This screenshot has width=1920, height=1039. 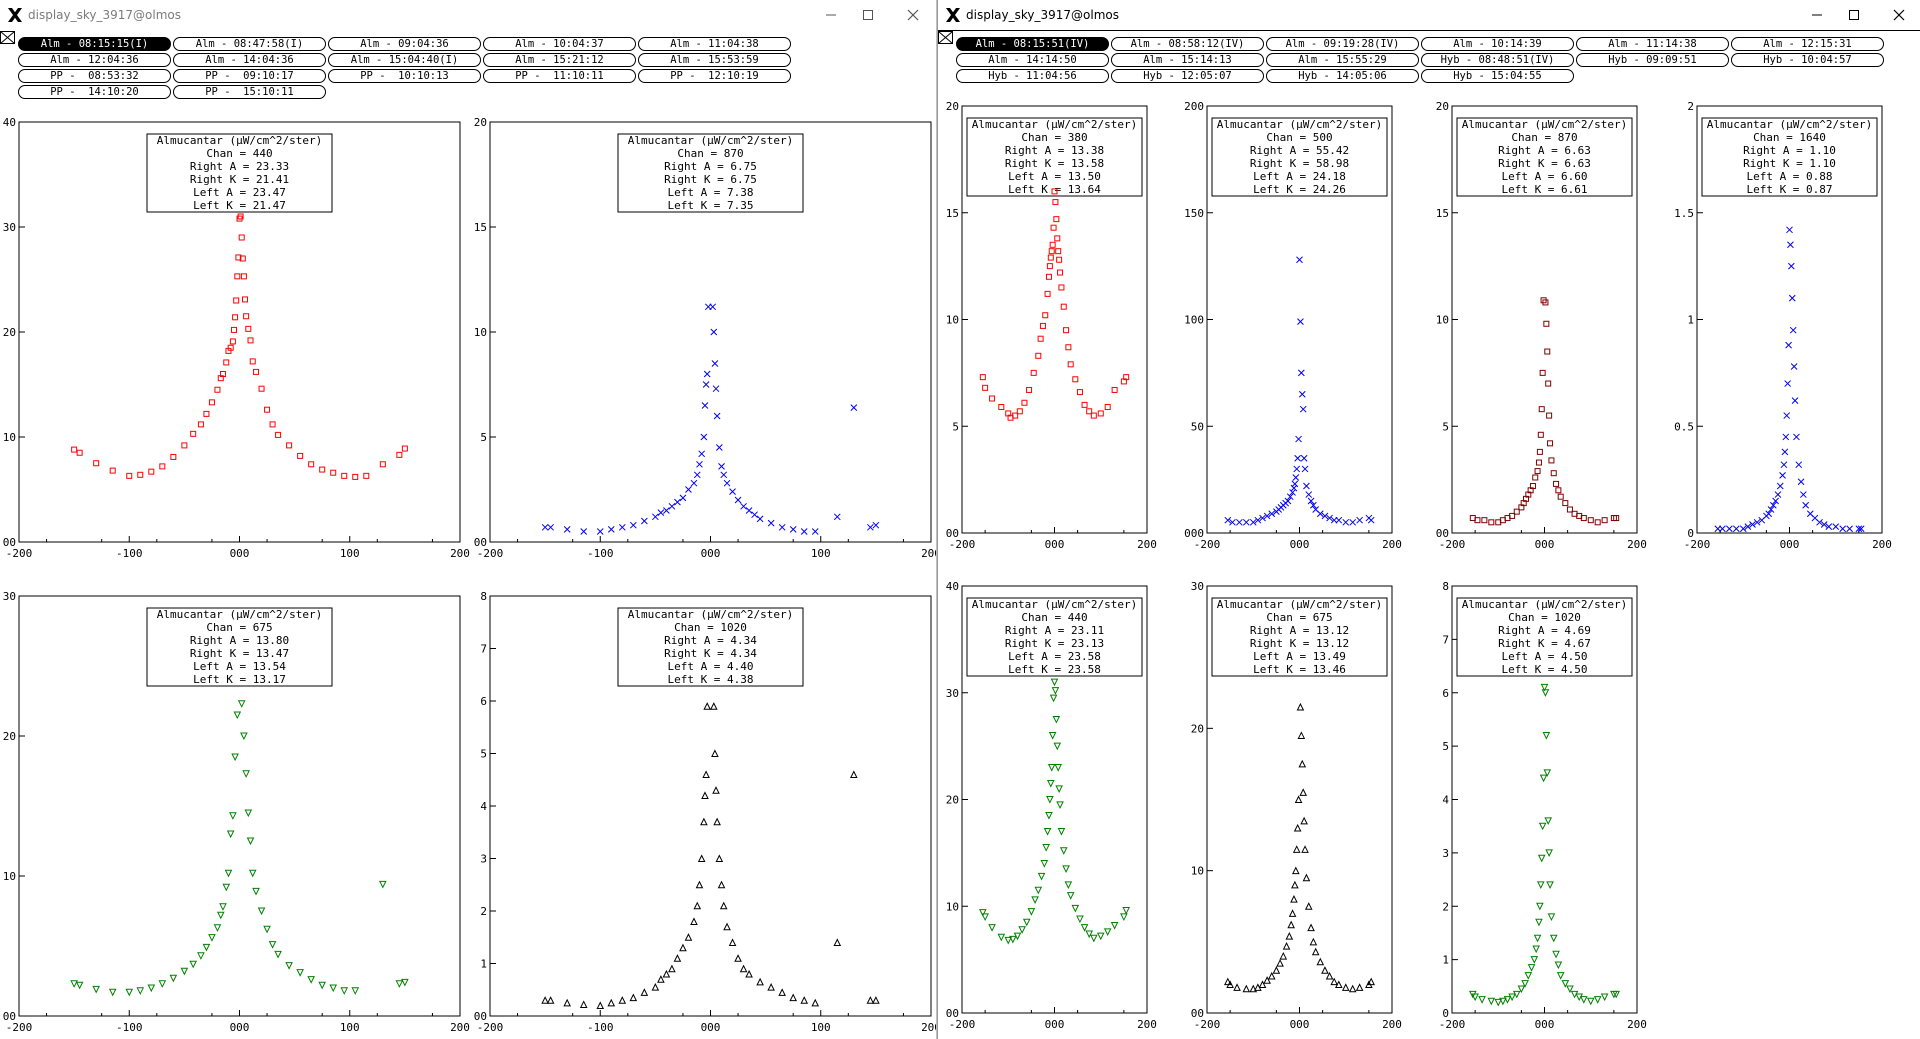 I want to click on dataset-button: Alm - 15:55:29, so click(x=1342, y=60).